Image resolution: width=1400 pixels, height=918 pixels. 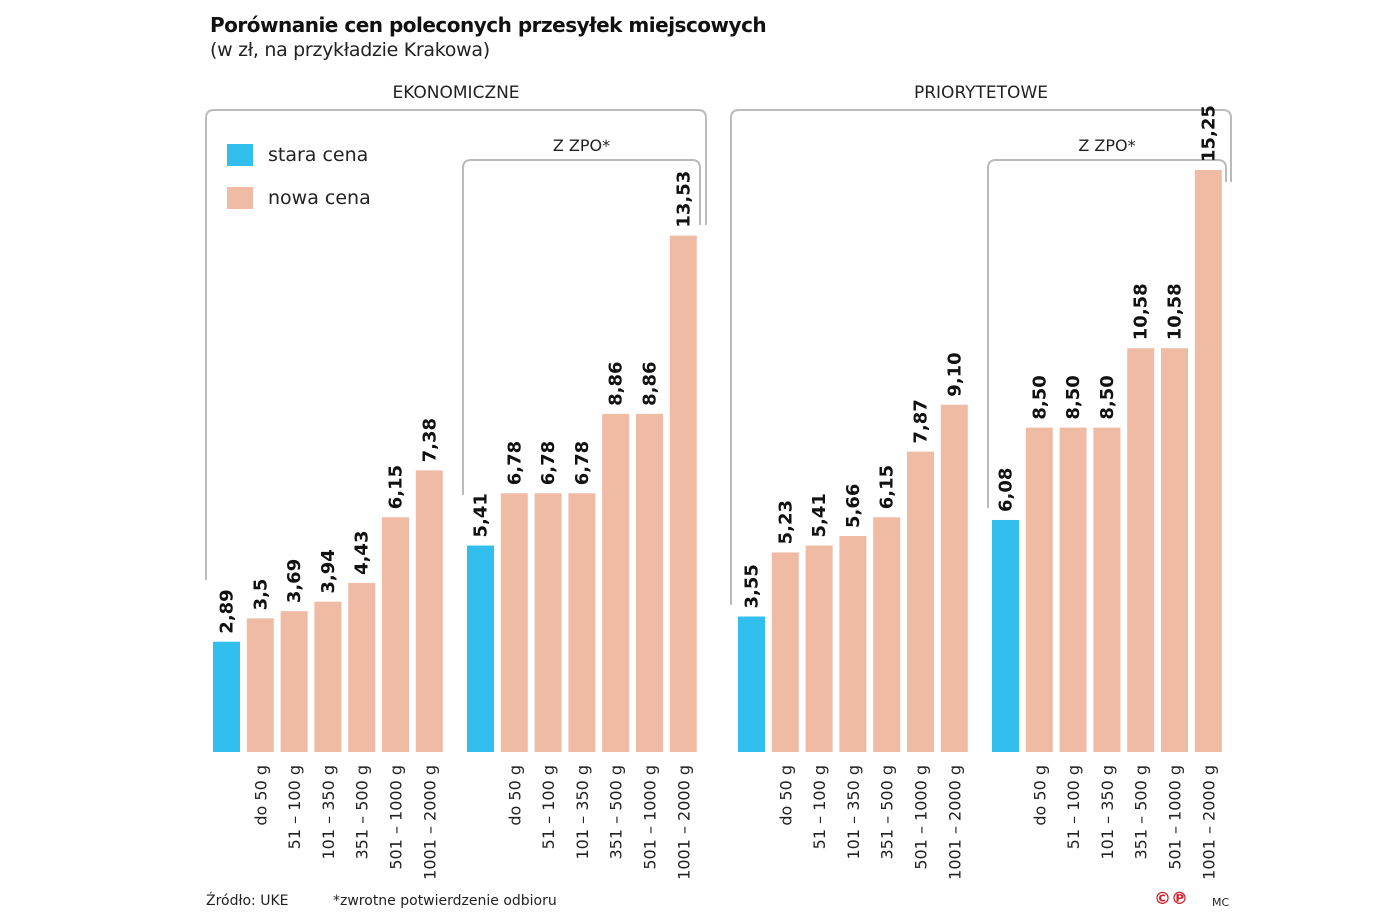 I want to click on logo-cp: ©℗, so click(x=1171, y=899).